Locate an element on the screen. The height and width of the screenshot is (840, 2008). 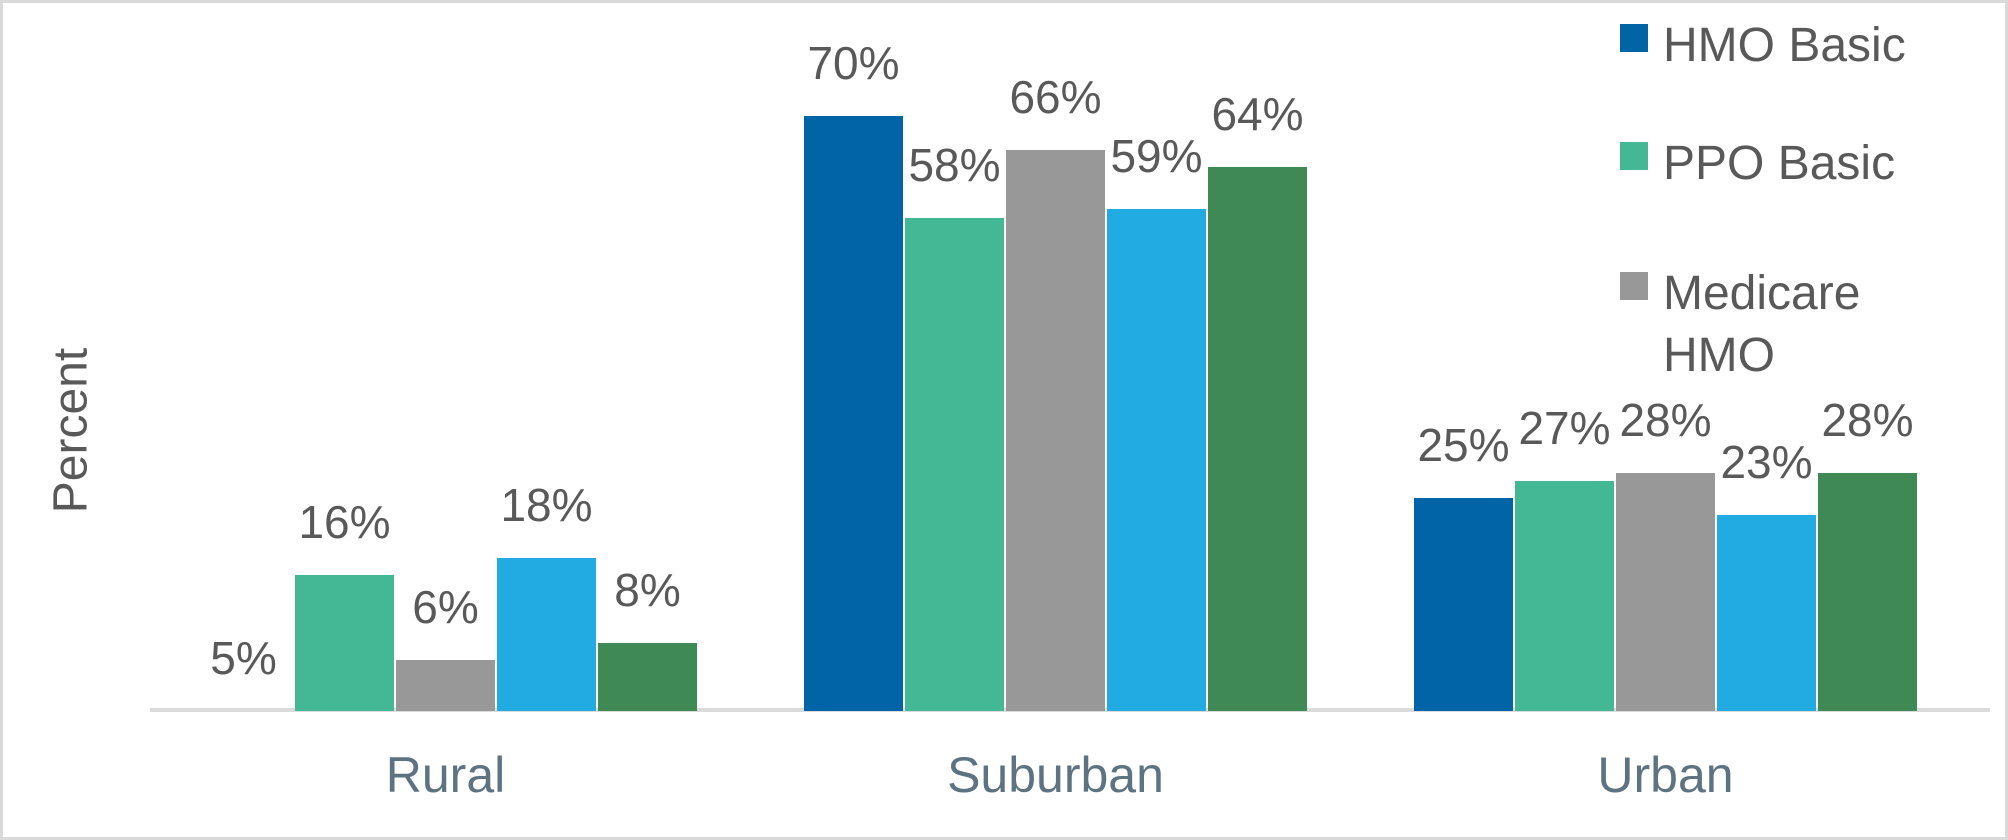
bar-series-4-suburban is located at coordinates (1156, 460).